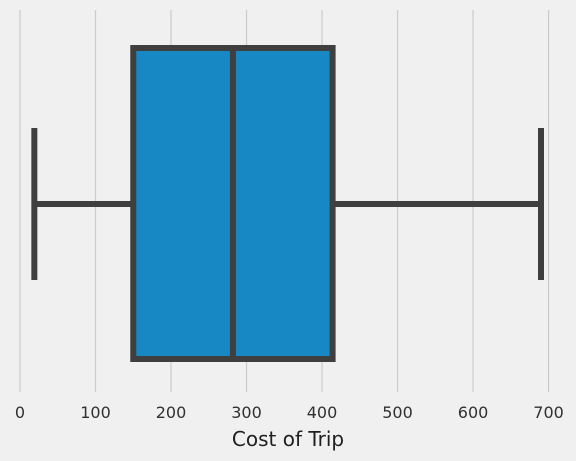 This screenshot has height=461, width=576. What do you see at coordinates (288, 439) in the screenshot?
I see `x-axis-label: Cost of Trip` at bounding box center [288, 439].